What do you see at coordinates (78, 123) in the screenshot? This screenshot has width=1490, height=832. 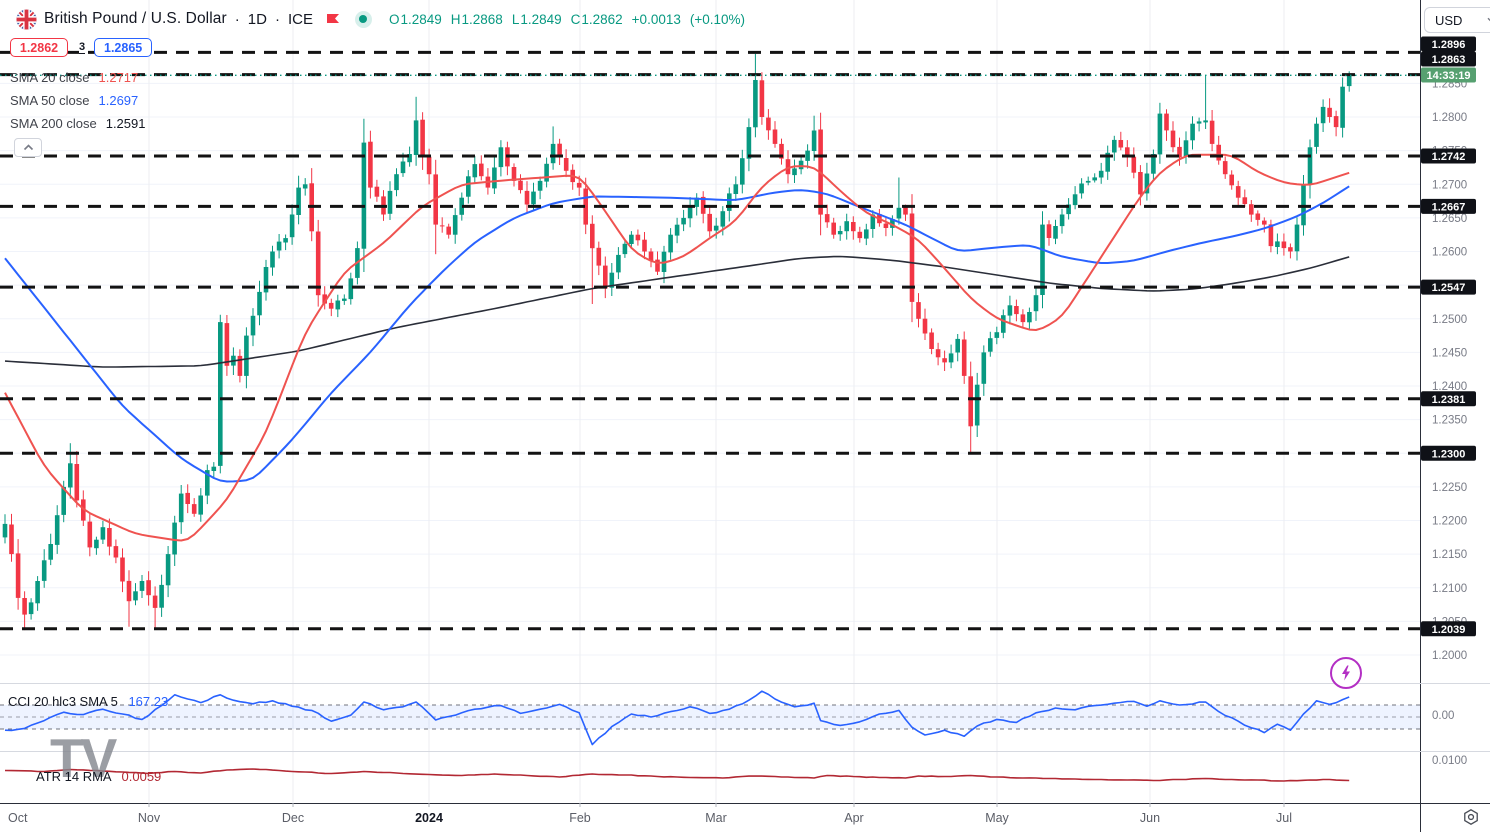 I see `legend-sma200: SMA 200 close 1.2591` at bounding box center [78, 123].